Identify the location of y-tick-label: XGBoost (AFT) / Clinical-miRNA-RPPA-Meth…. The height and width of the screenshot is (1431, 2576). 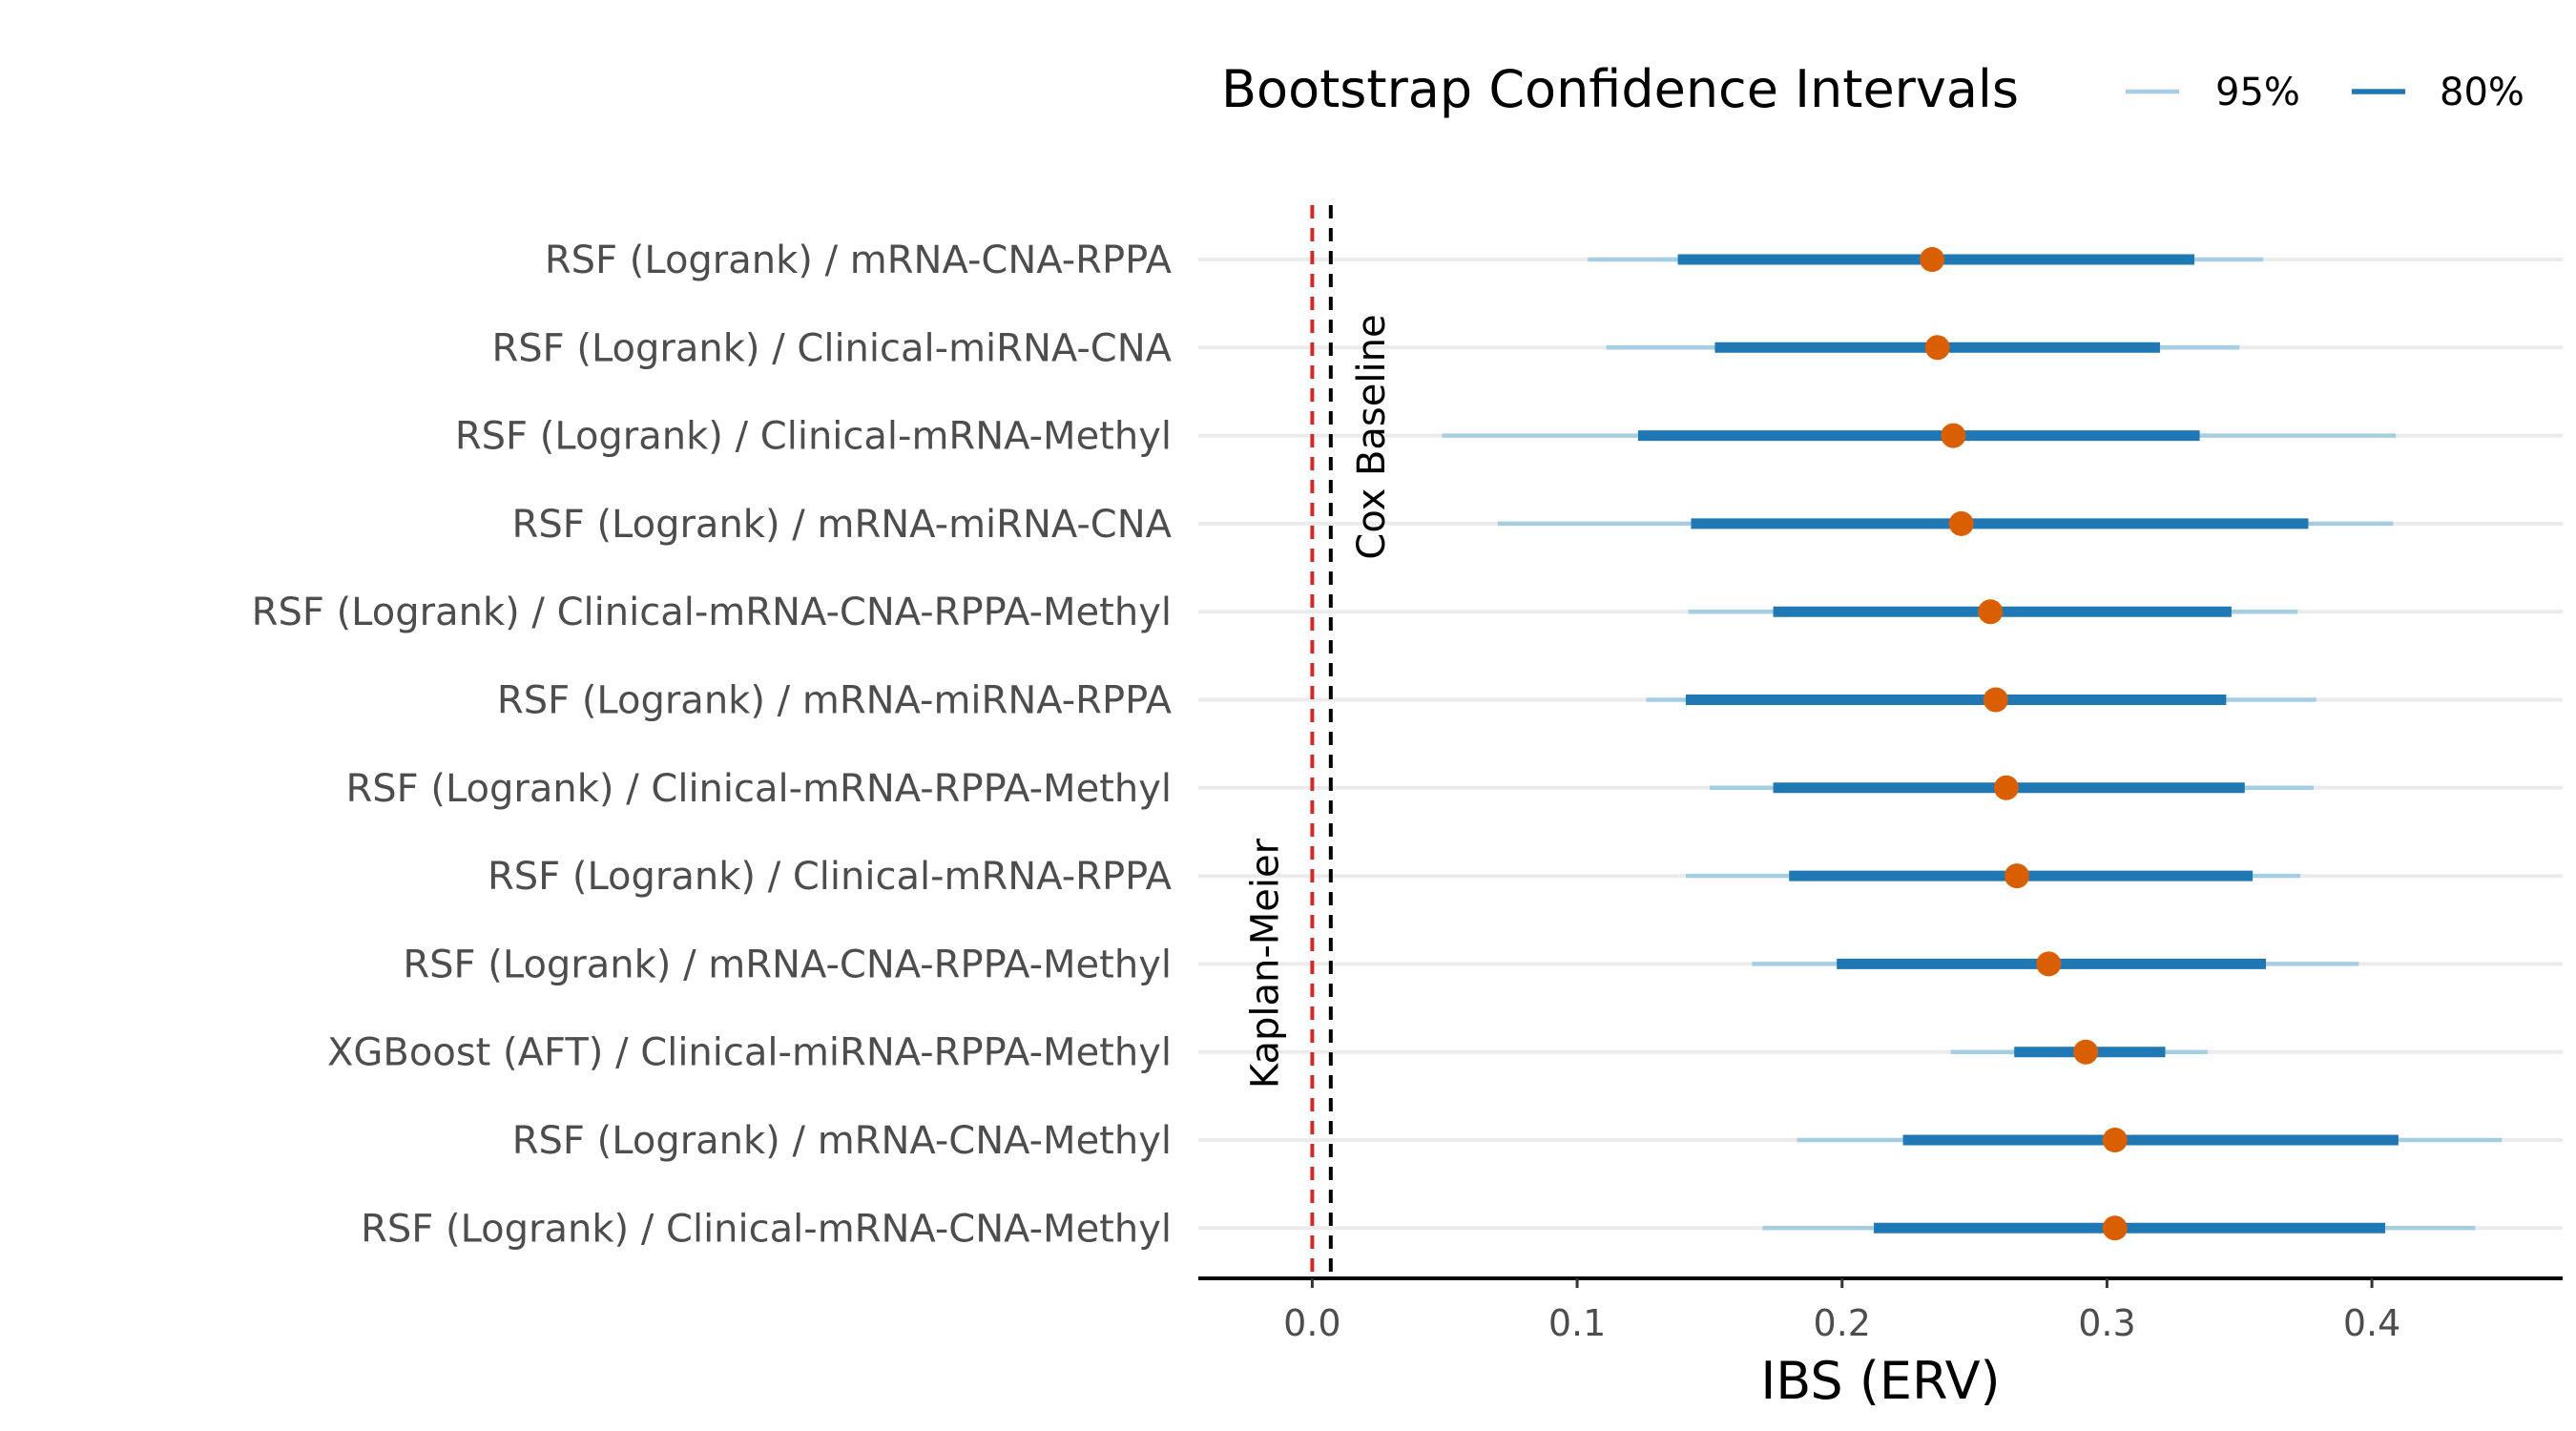
(749, 1053).